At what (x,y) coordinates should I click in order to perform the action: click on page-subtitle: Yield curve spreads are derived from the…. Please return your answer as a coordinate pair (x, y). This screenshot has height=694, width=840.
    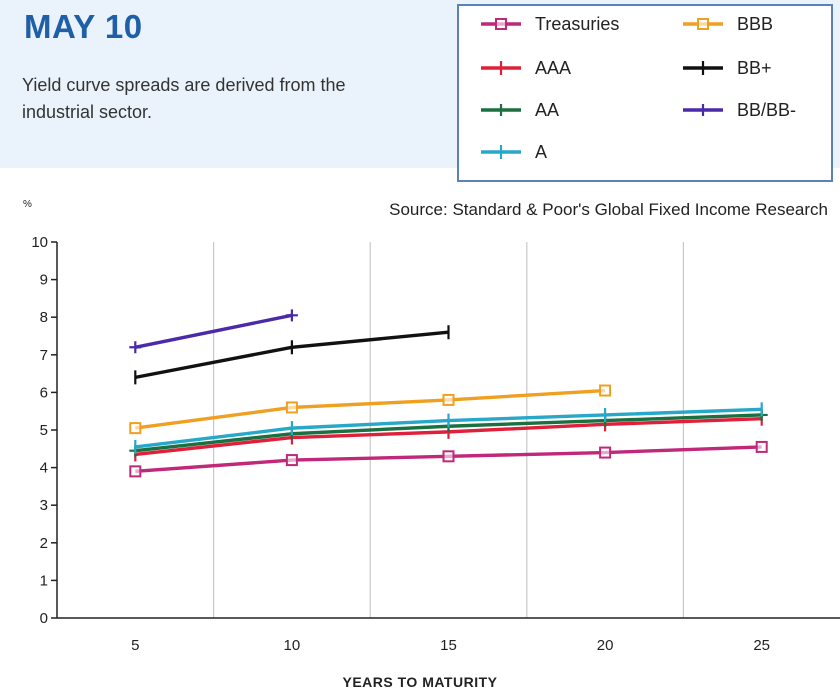
    Looking at the image, I should click on (184, 98).